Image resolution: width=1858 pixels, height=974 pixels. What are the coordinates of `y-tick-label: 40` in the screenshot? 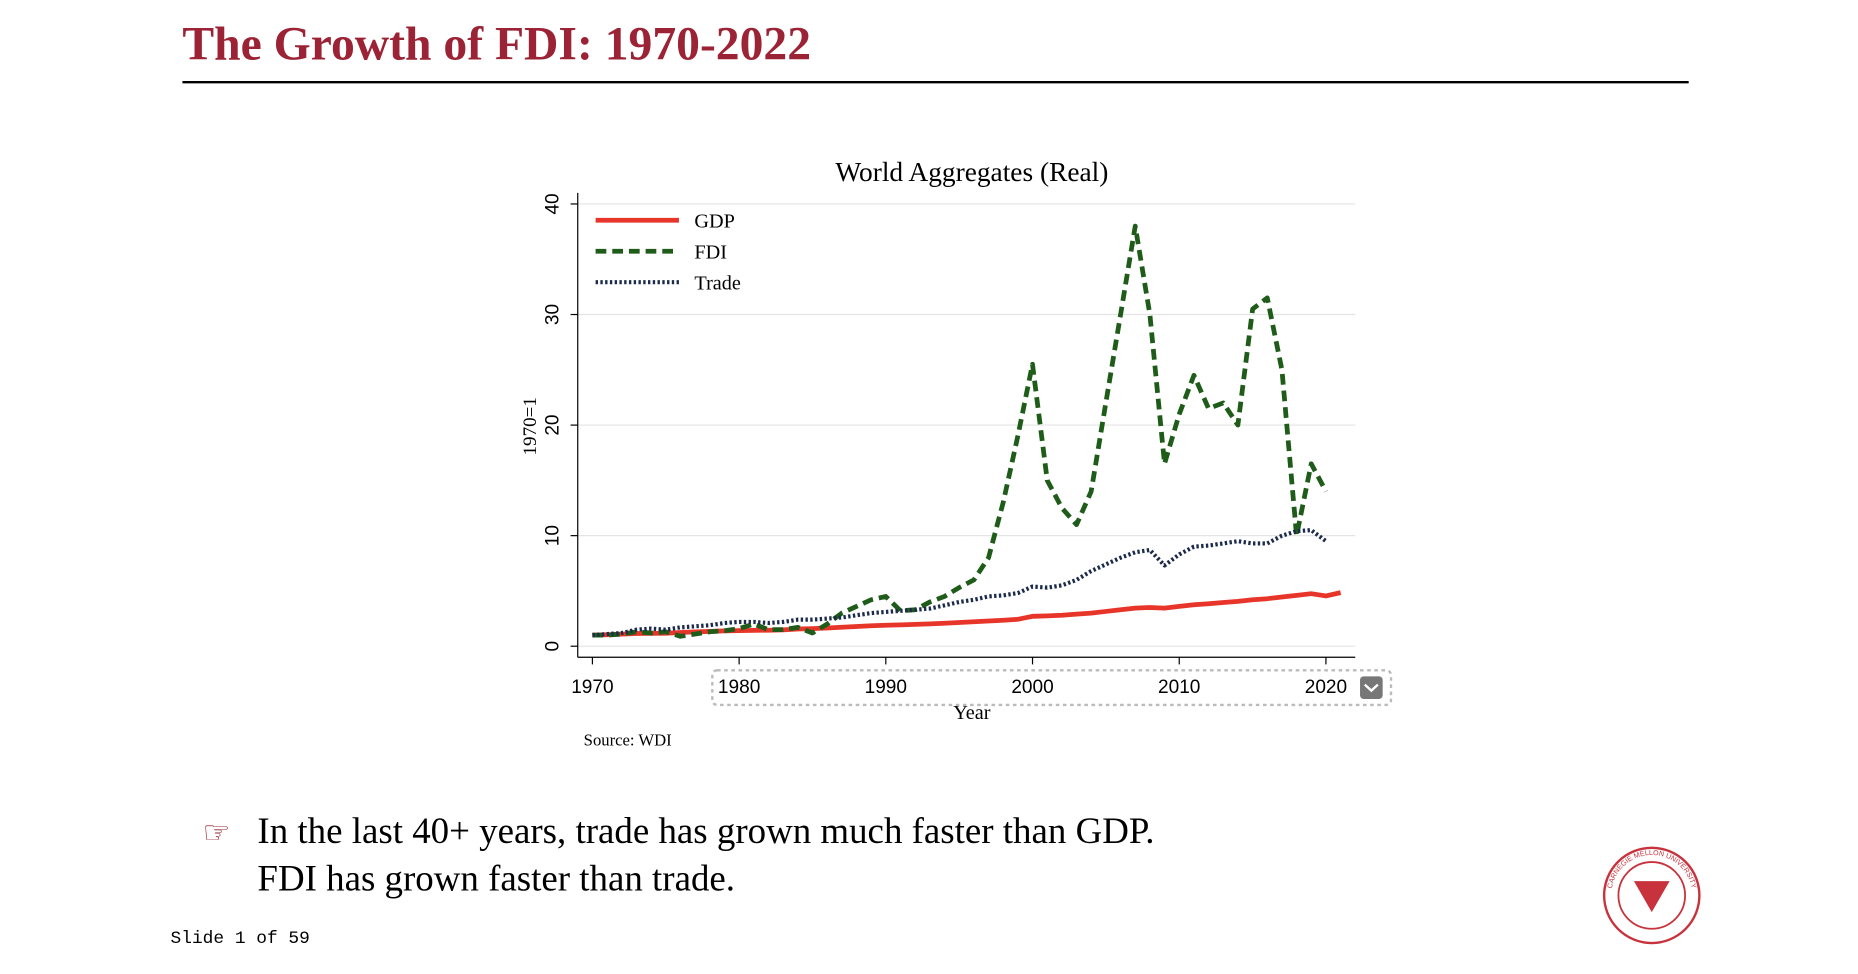 It's located at (553, 203).